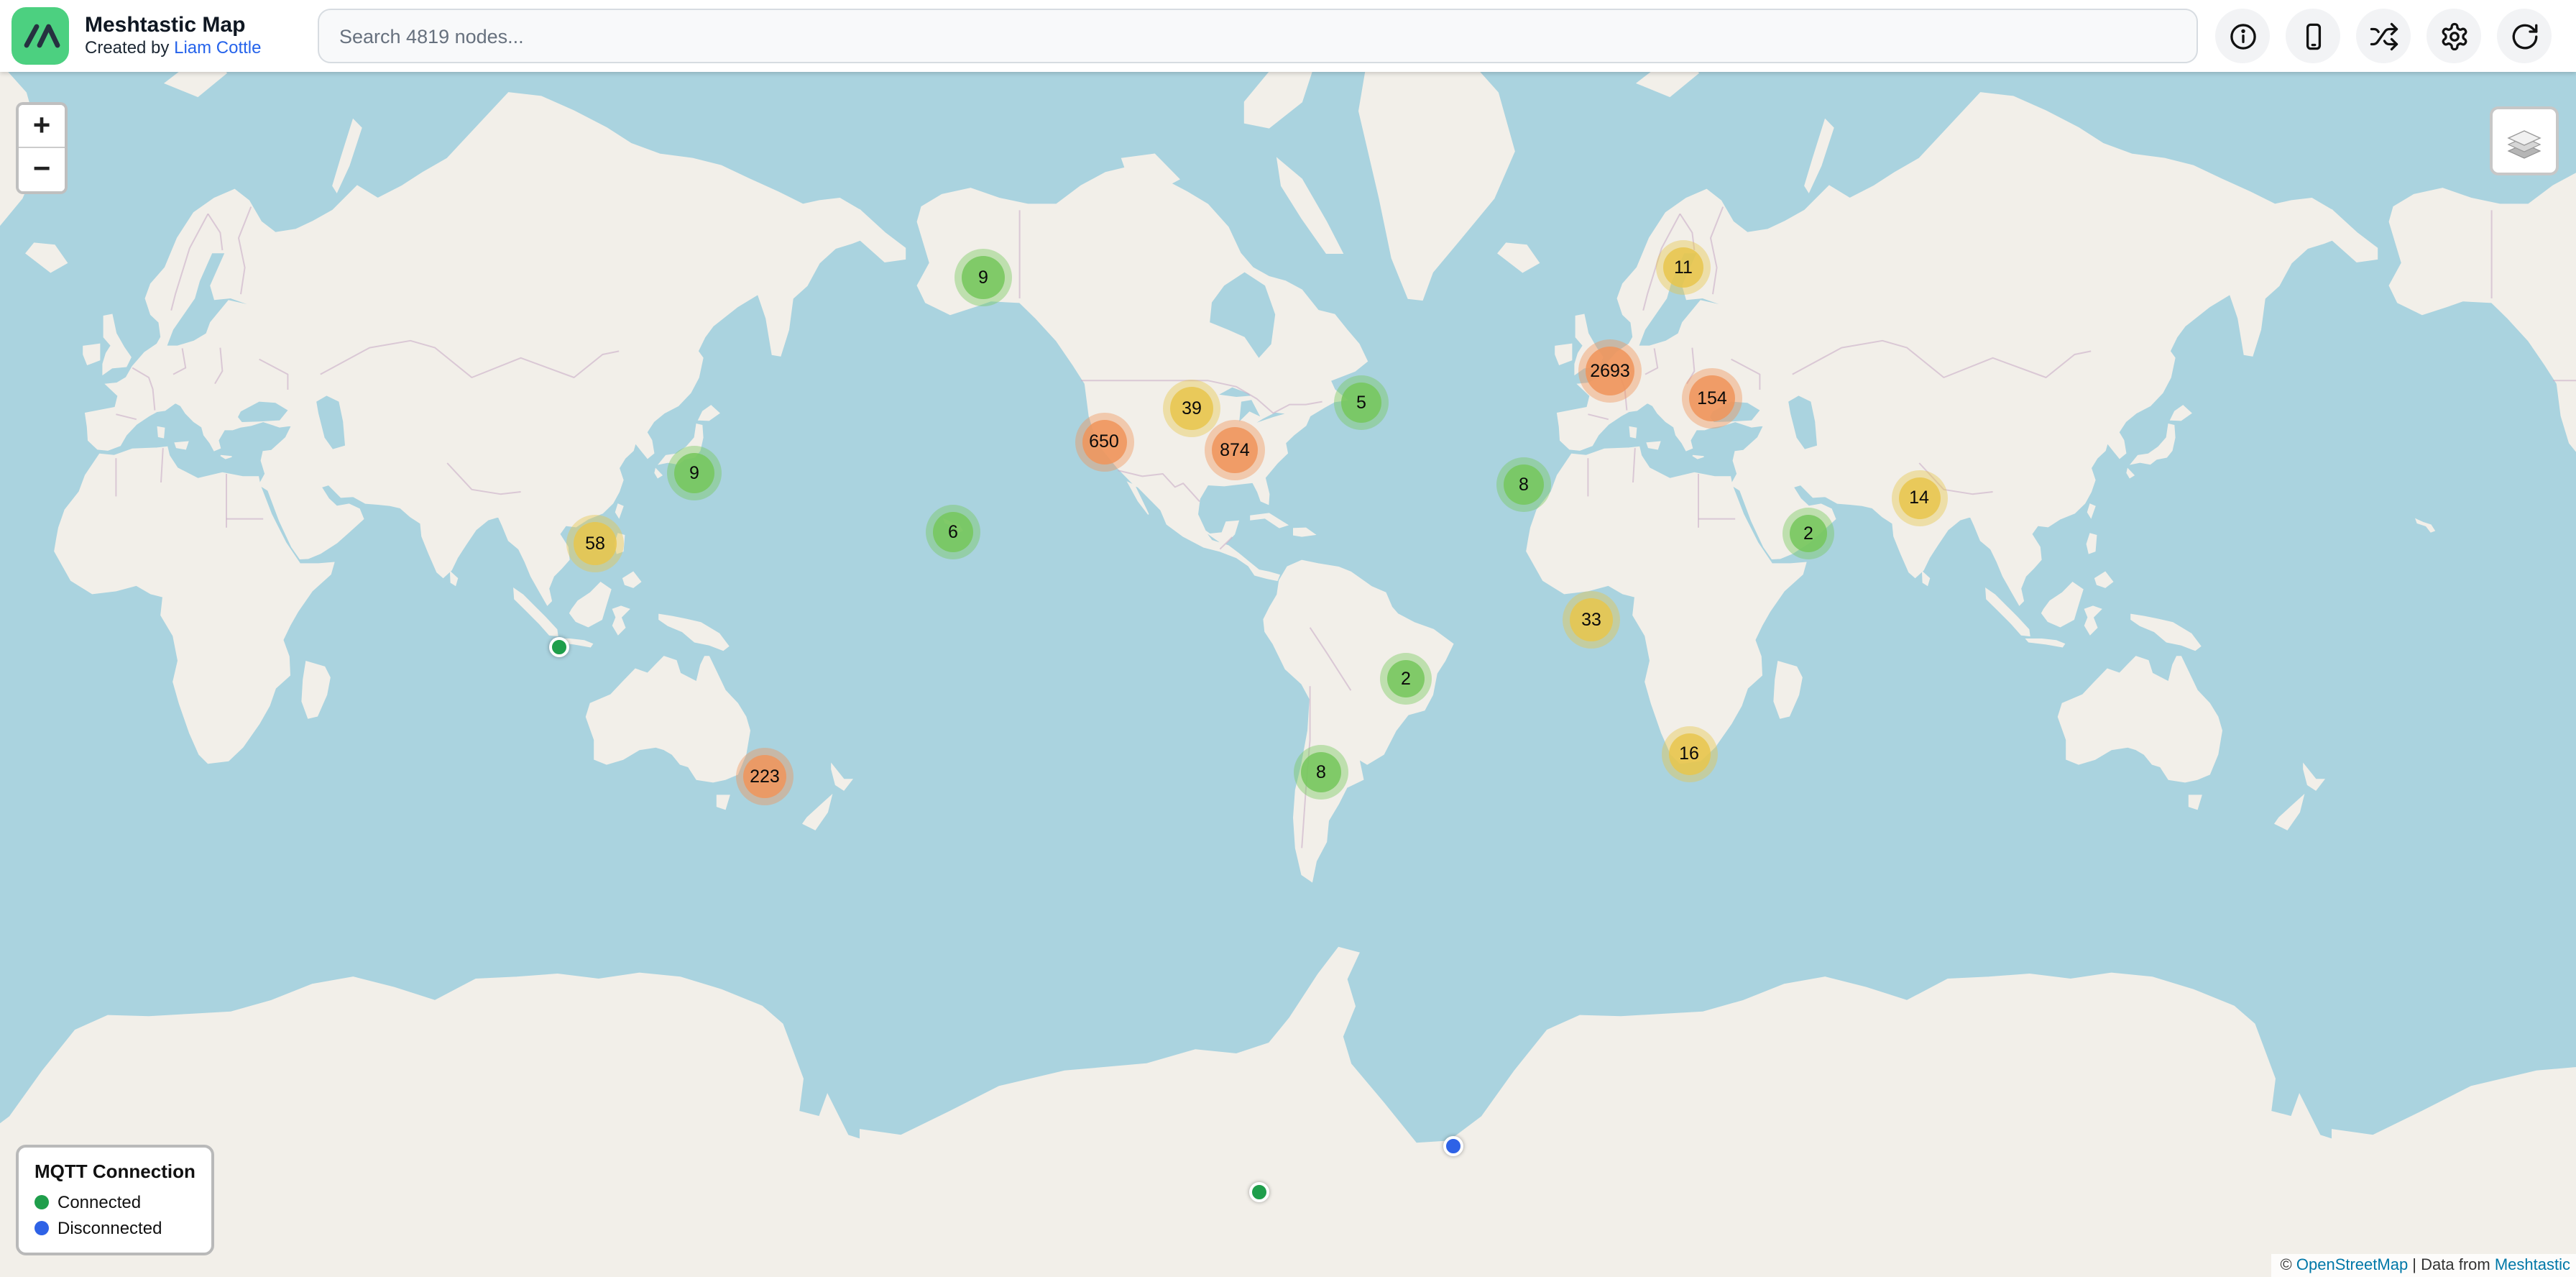  What do you see at coordinates (218, 47) in the screenshot?
I see `byline-link: Liam Cottle` at bounding box center [218, 47].